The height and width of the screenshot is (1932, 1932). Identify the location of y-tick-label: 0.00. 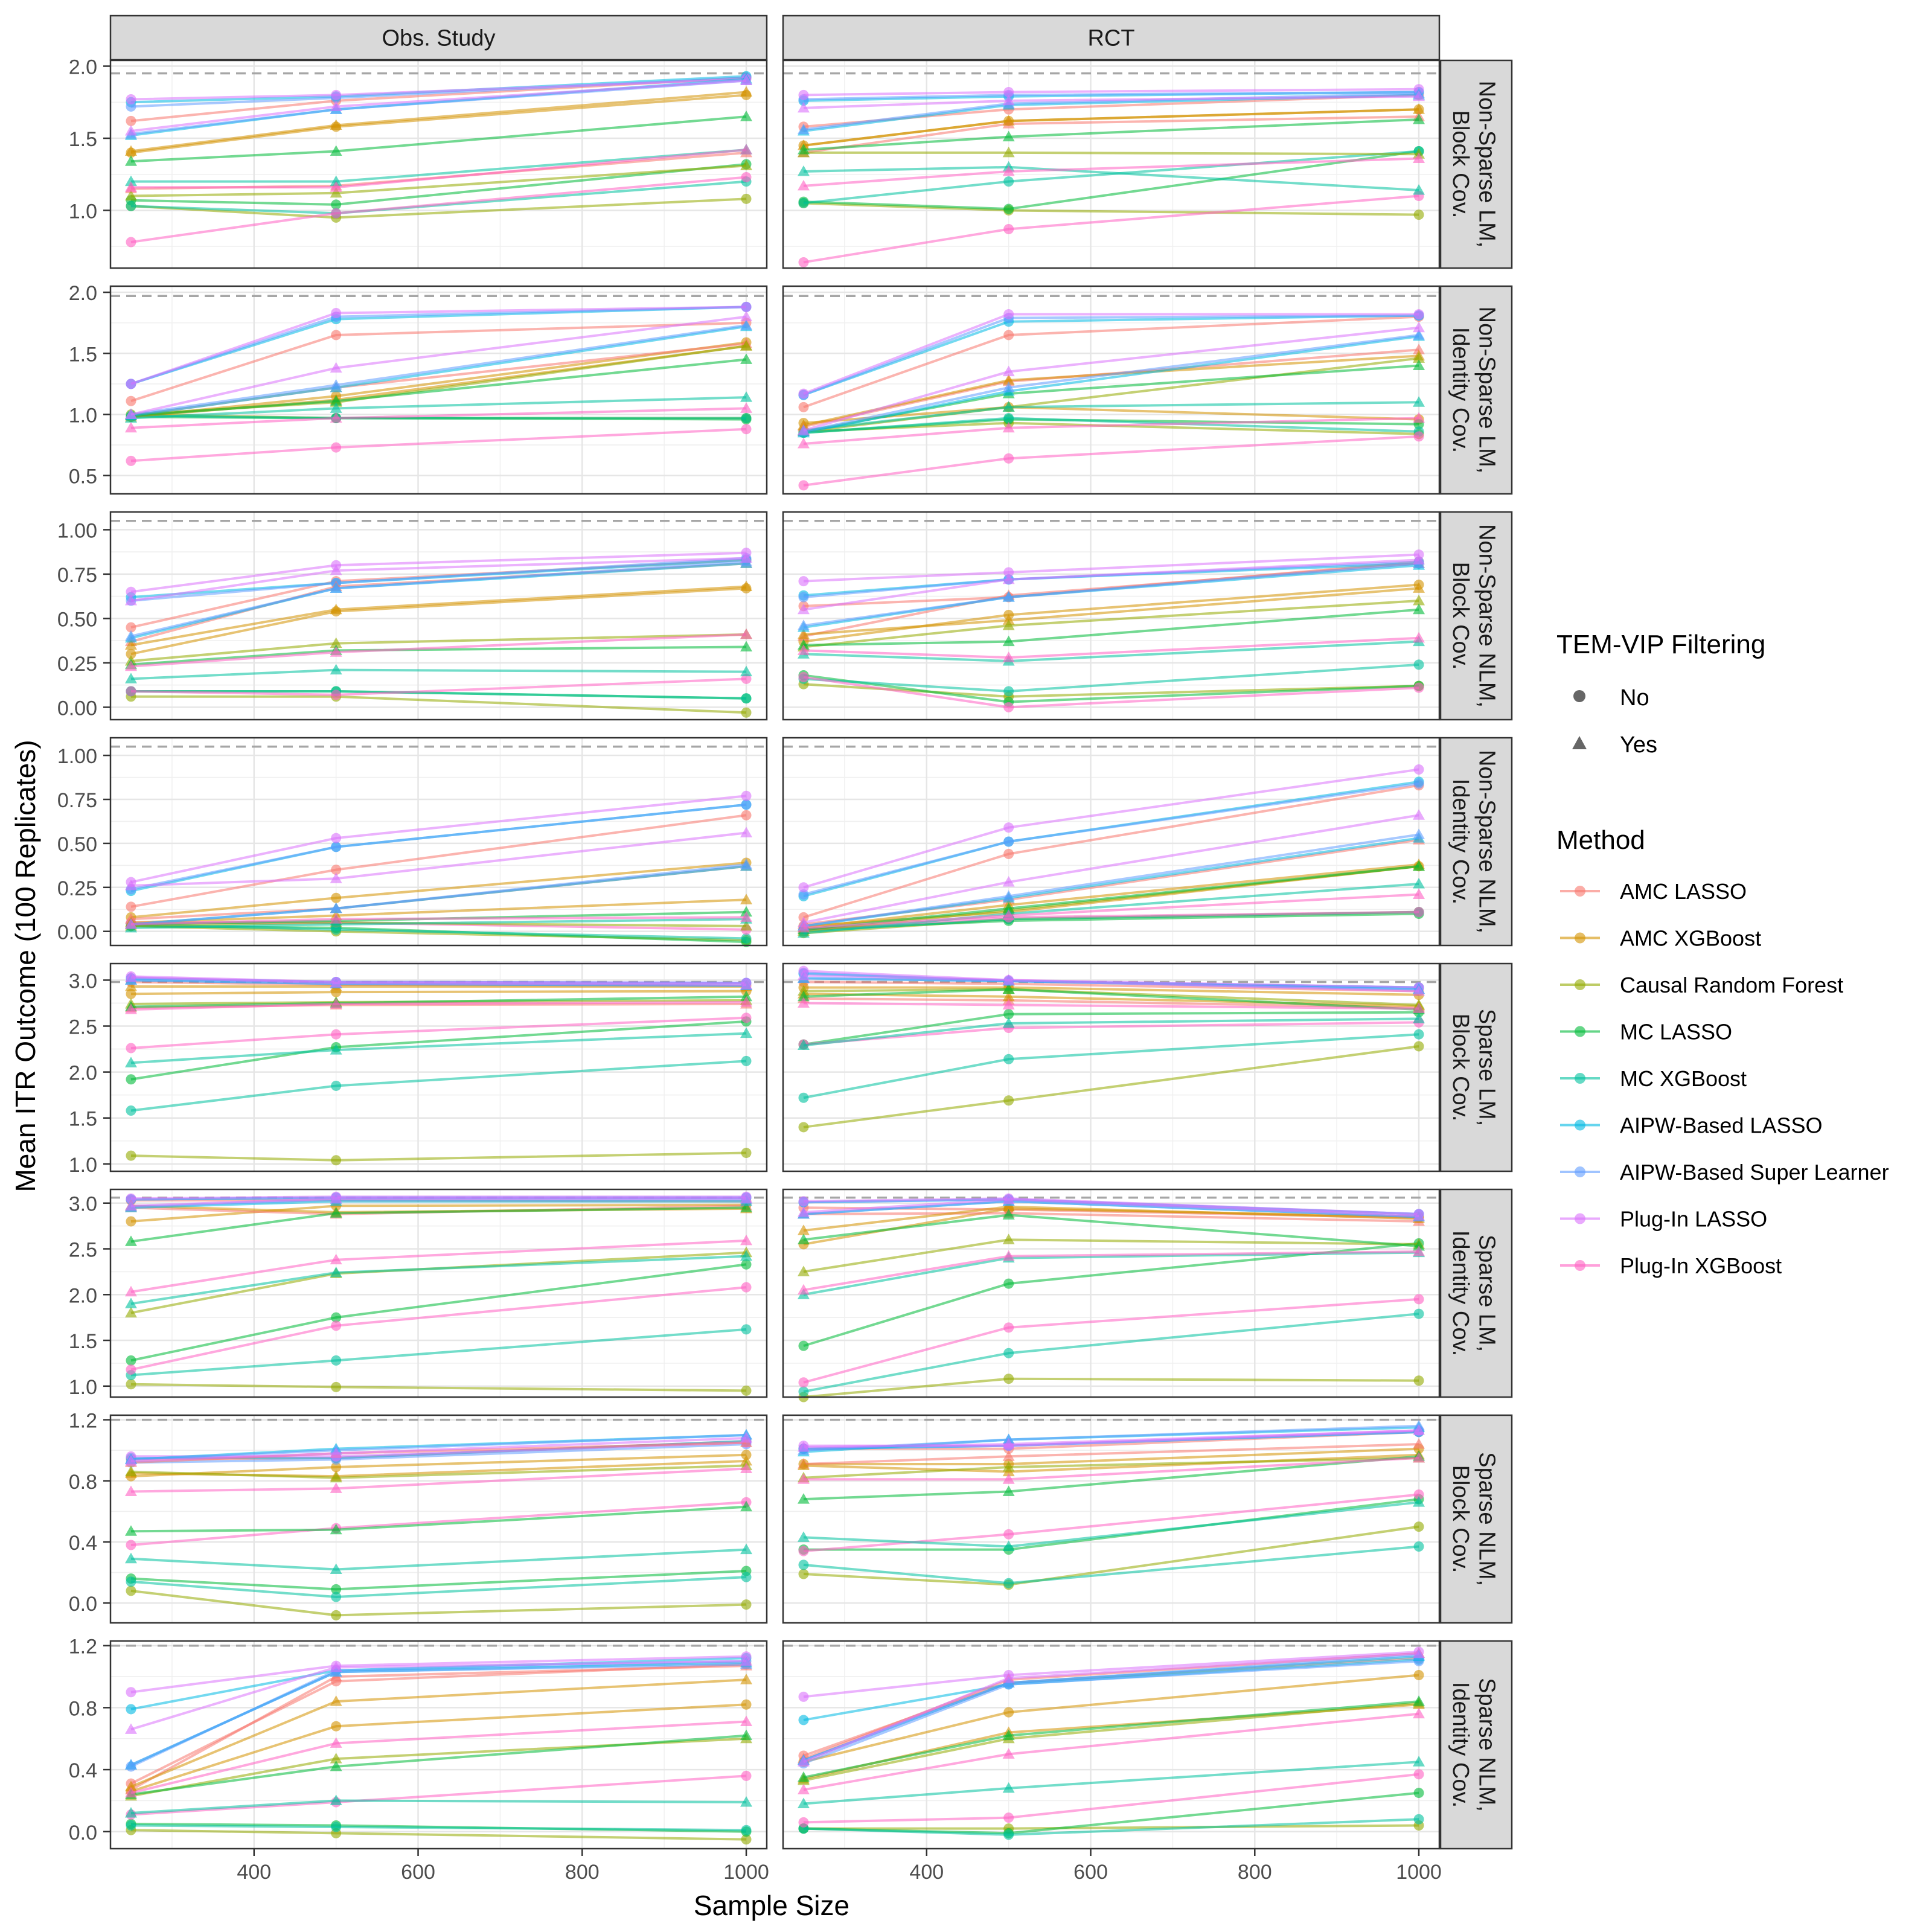
(77, 933).